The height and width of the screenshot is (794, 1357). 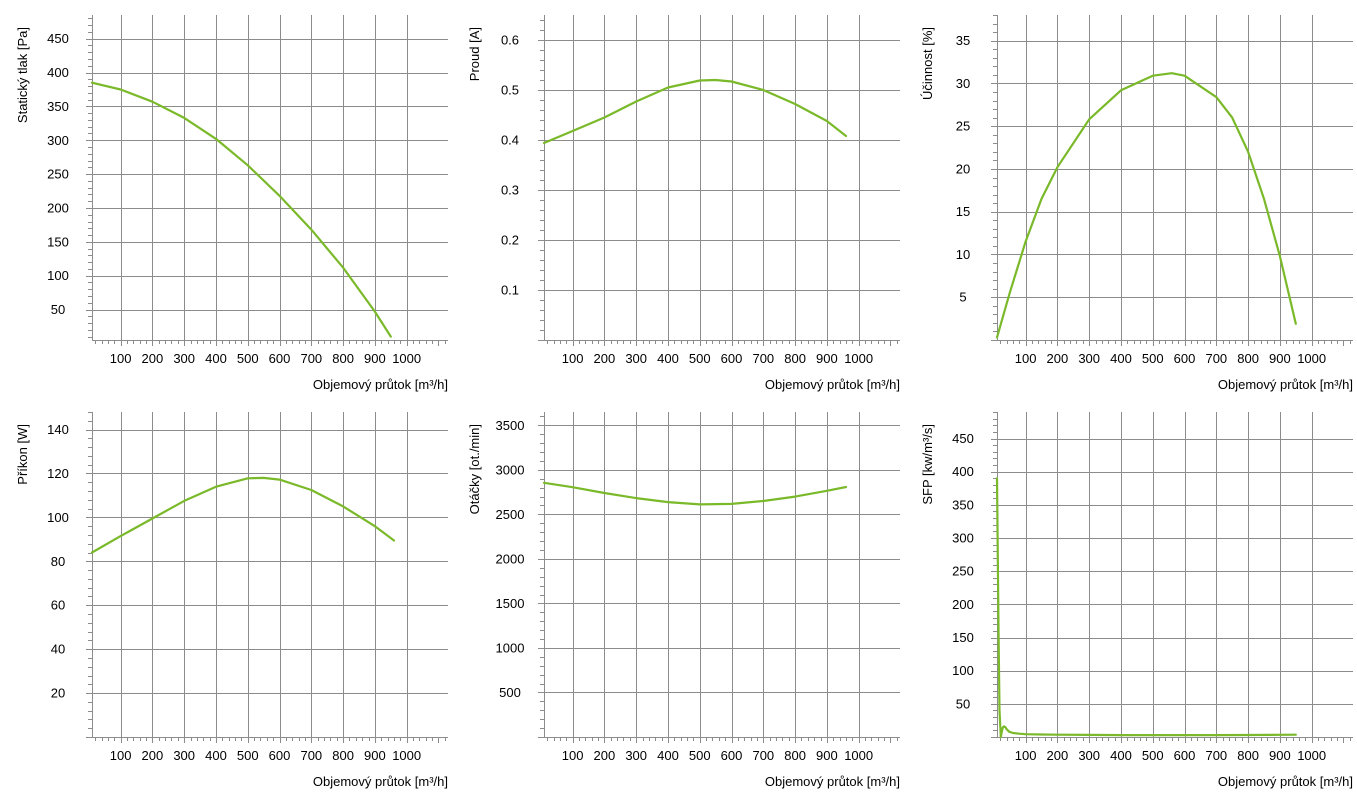 I want to click on y-tick-label: 25, so click(x=963, y=126).